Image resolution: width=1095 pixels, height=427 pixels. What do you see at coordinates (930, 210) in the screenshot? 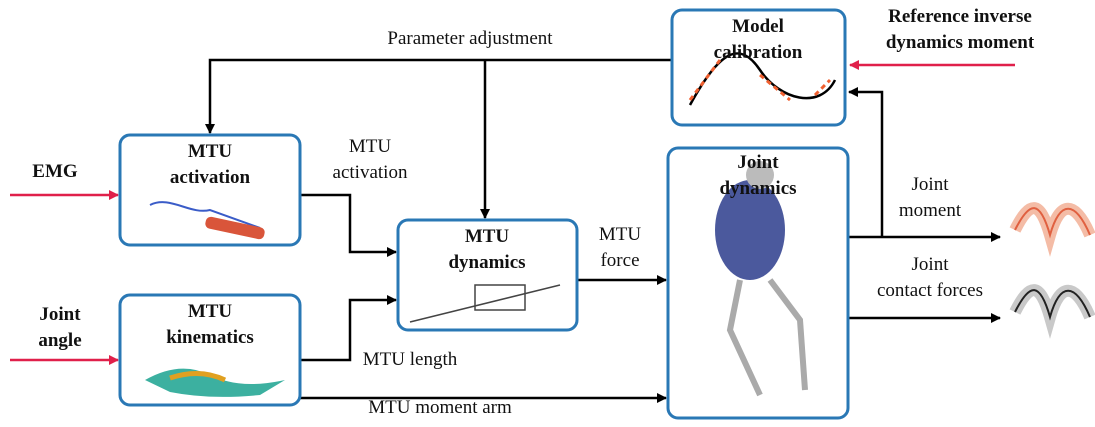
I see `edge-label: moment` at bounding box center [930, 210].